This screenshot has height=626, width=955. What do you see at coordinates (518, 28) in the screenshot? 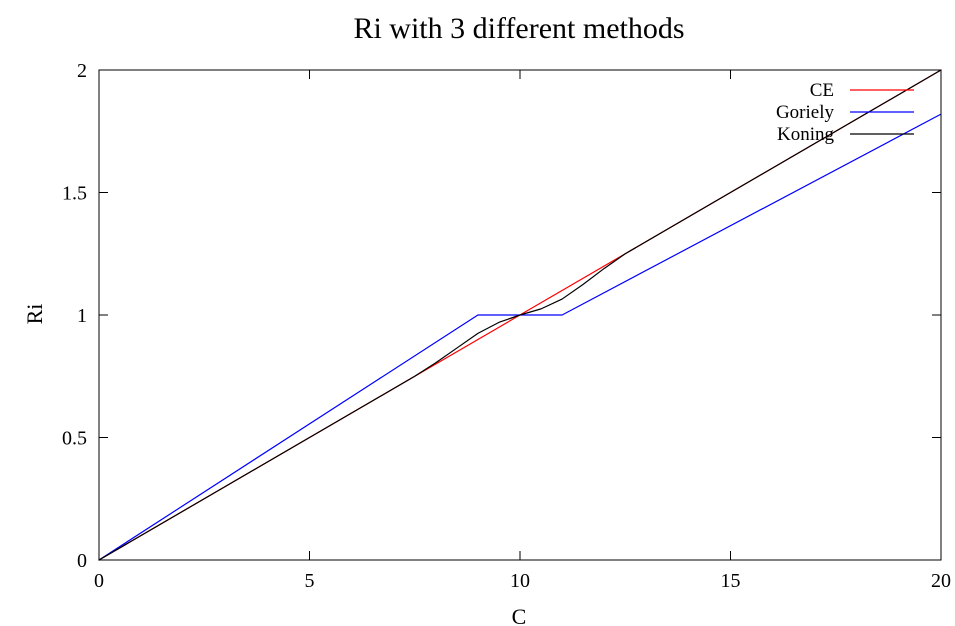
I see `chart-title: Ri with 3 different methods` at bounding box center [518, 28].